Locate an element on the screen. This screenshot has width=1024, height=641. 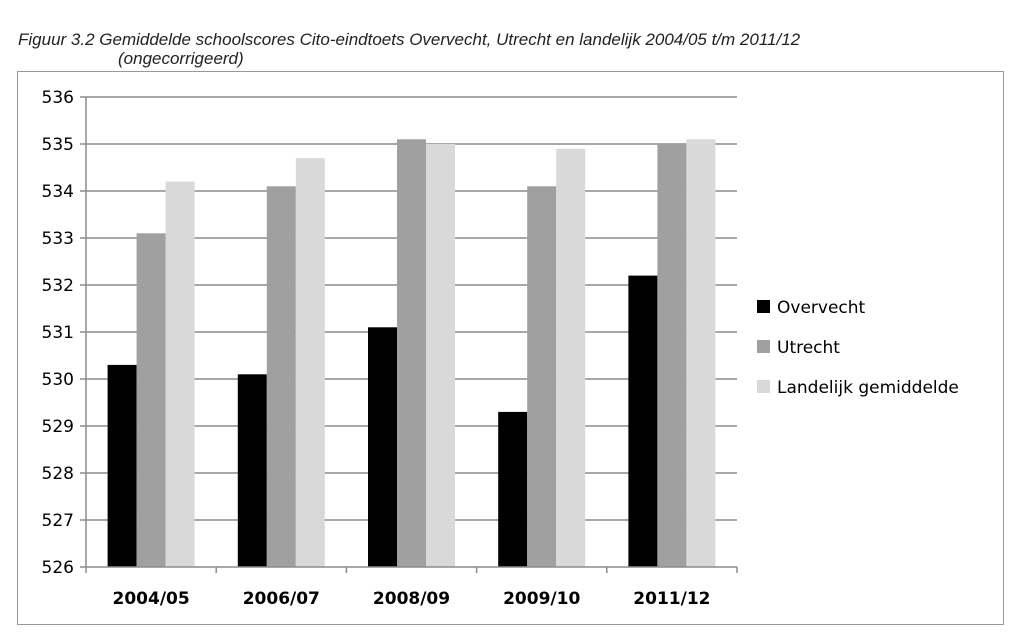
y-axis-ticks: 526 527 528 529 530 531 532 533 534 535 536 is located at coordinates (64, 333).